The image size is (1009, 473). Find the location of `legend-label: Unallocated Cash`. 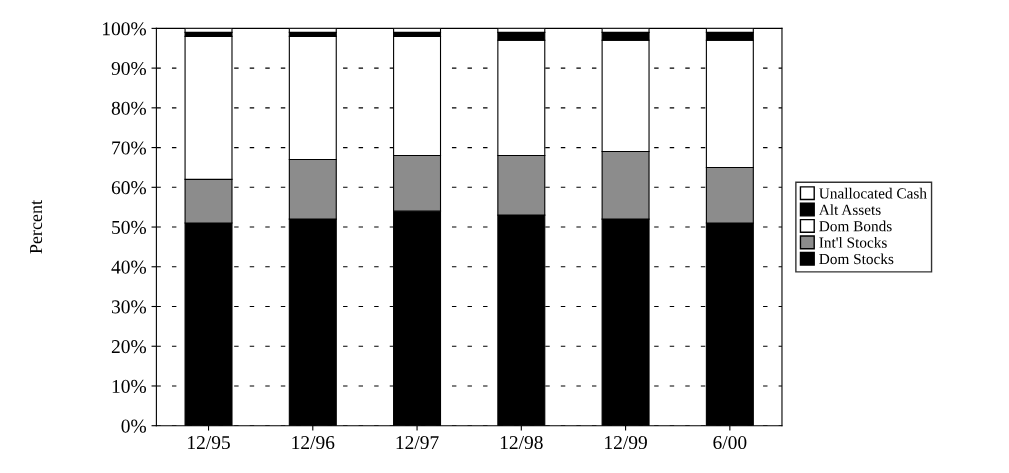

legend-label: Unallocated Cash is located at coordinates (873, 193).